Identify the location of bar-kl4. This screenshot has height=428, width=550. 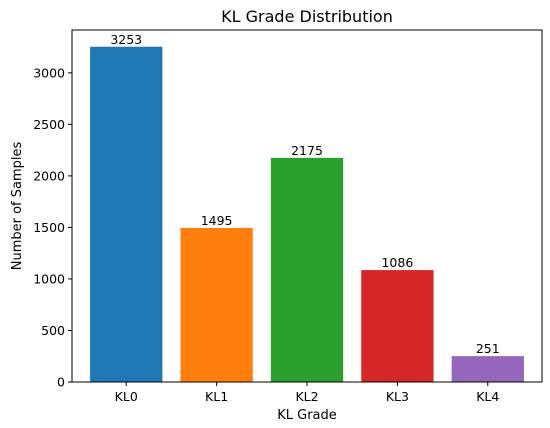
(487, 369).